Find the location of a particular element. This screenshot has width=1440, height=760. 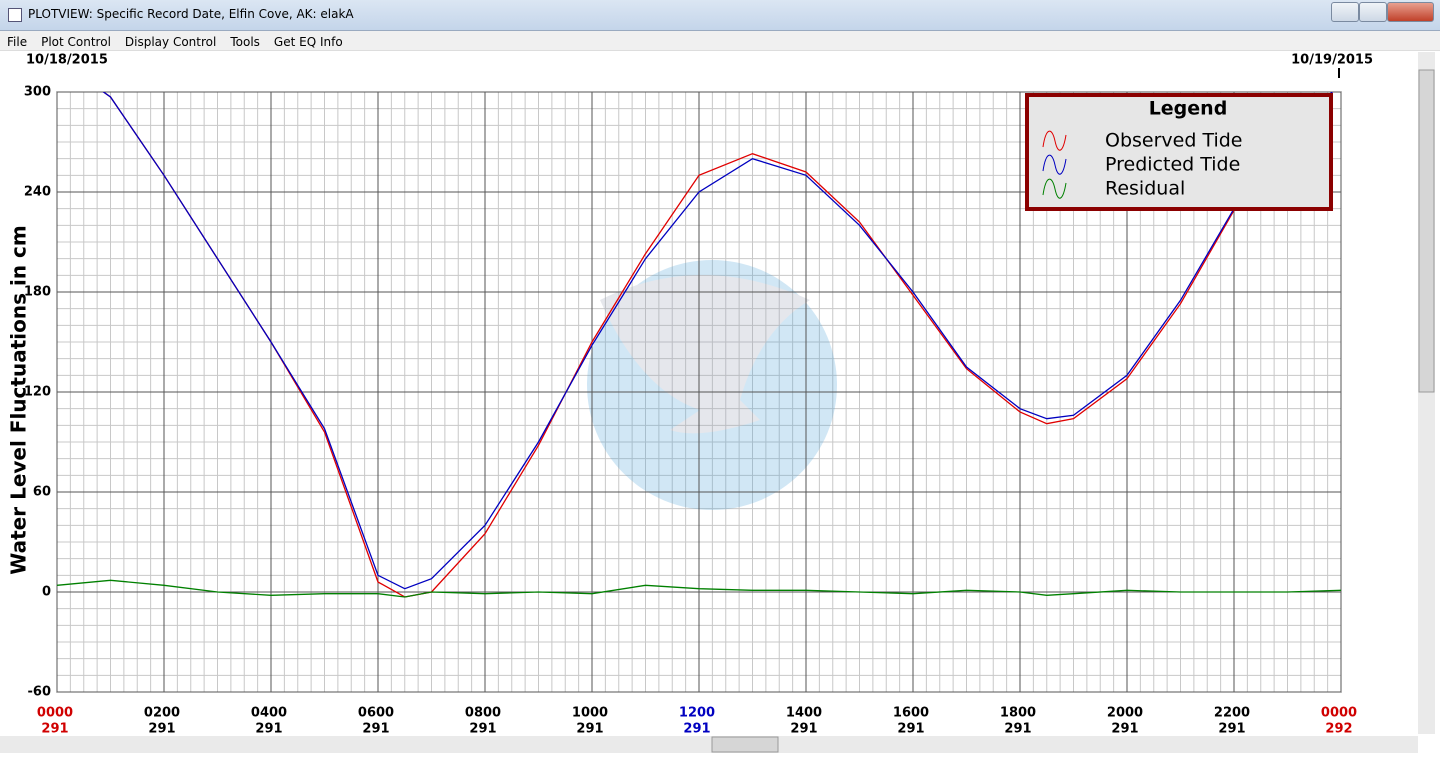

x-tick-label: 0600 is located at coordinates (376, 713).